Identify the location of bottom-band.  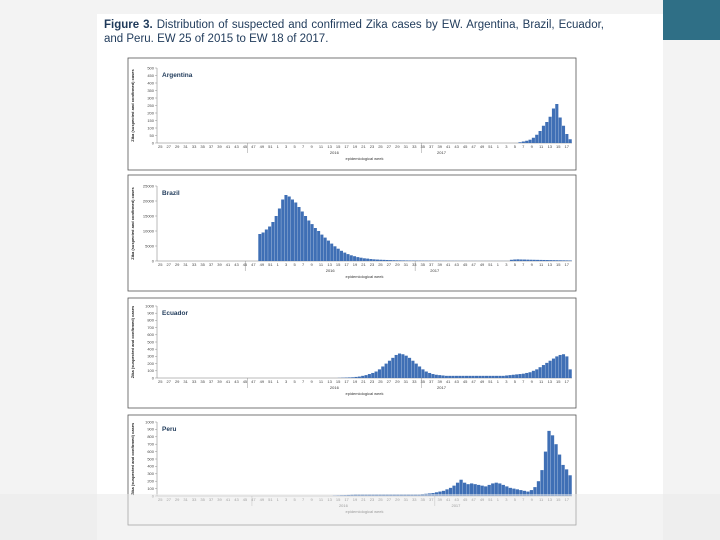
(360, 517).